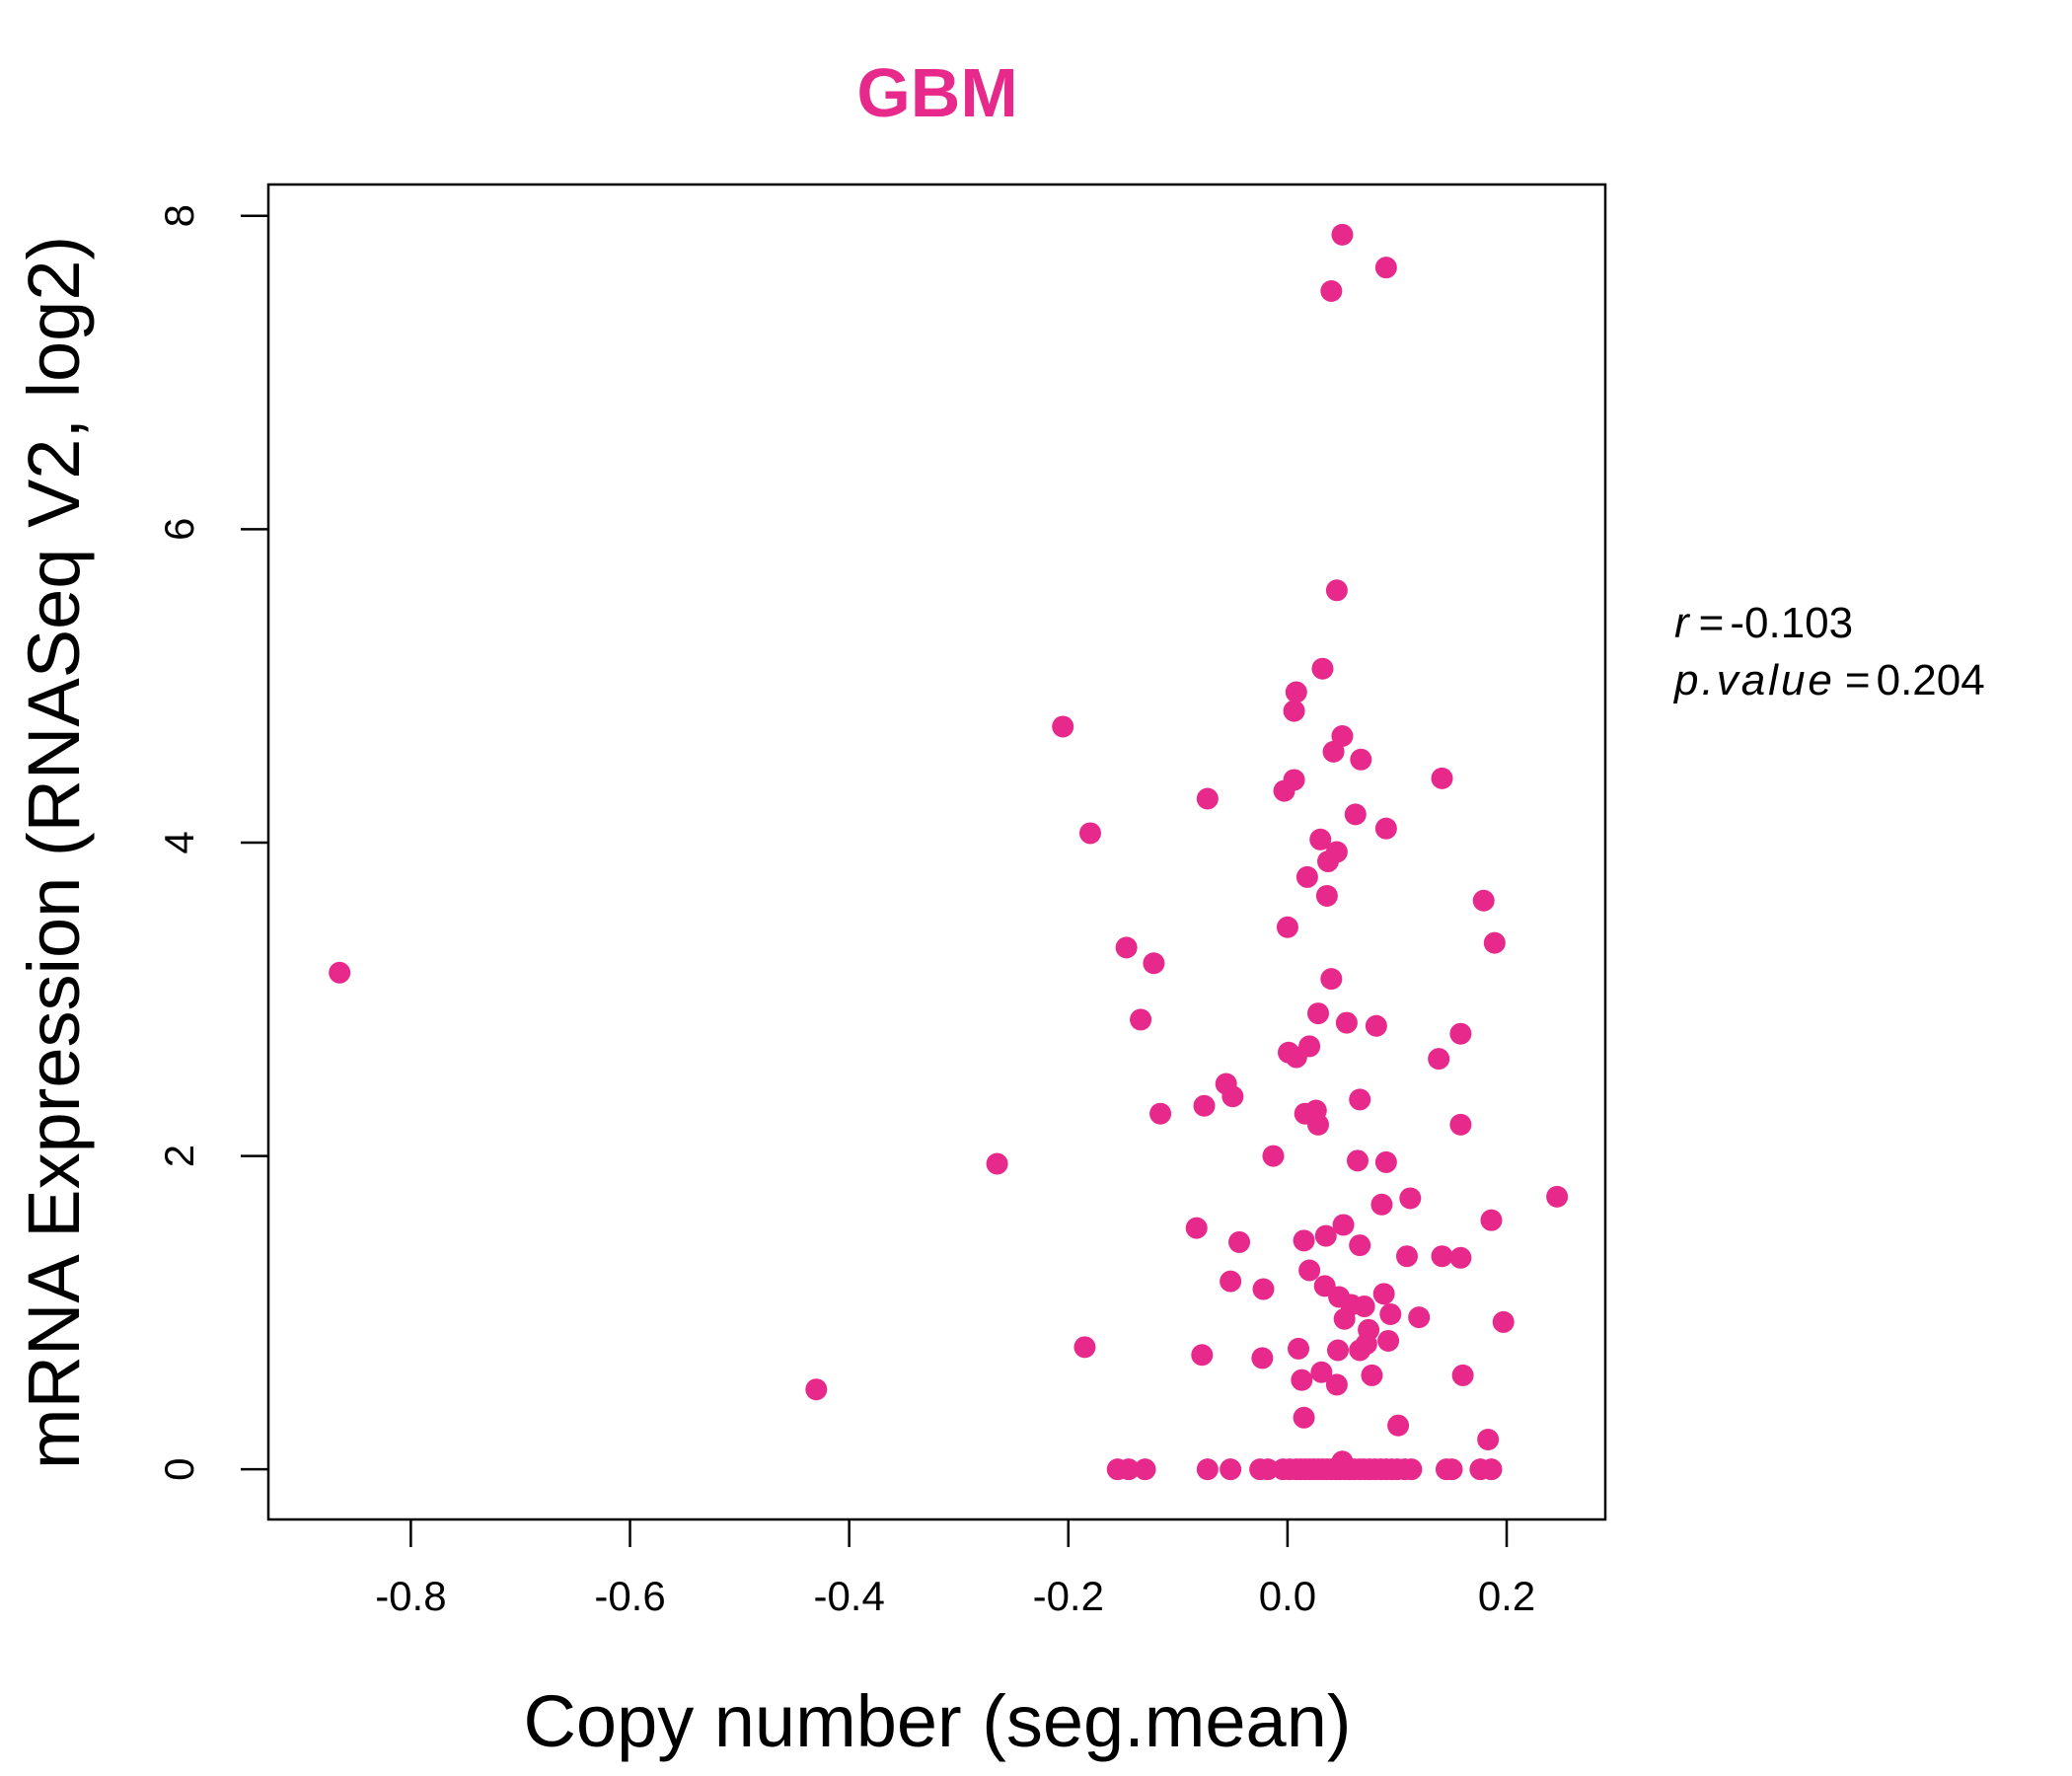  What do you see at coordinates (212, 843) in the screenshot?
I see `y-axis: 0 2 4 6 8` at bounding box center [212, 843].